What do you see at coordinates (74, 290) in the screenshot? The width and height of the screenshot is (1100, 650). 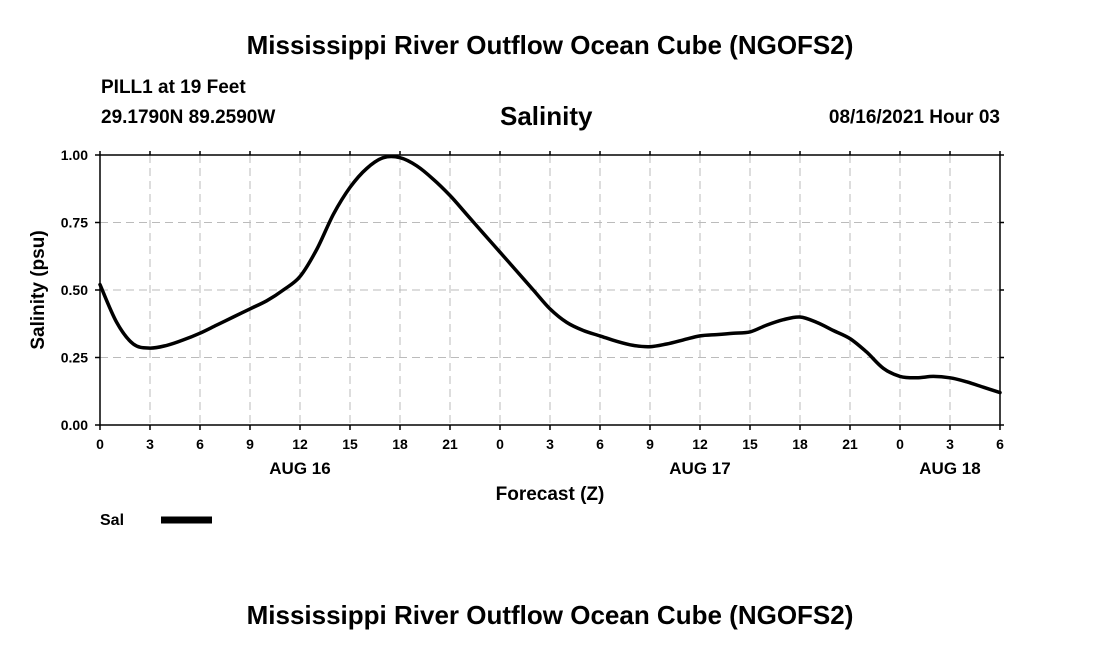 I see `y-tick-label: 0.50` at bounding box center [74, 290].